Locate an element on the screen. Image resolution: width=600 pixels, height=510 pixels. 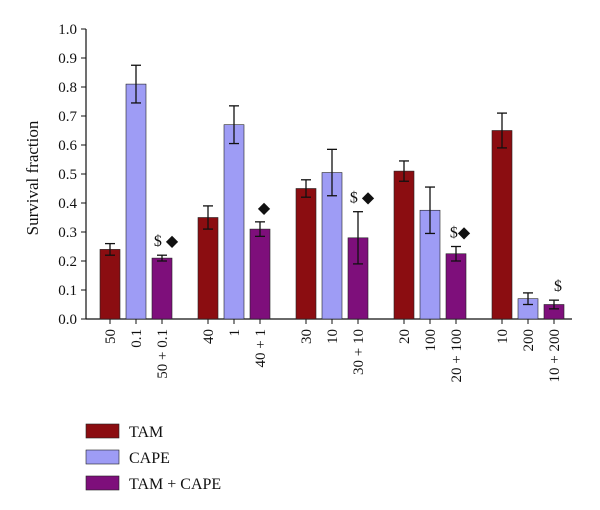
x-tick-label: 30 is located at coordinates (307, 336).